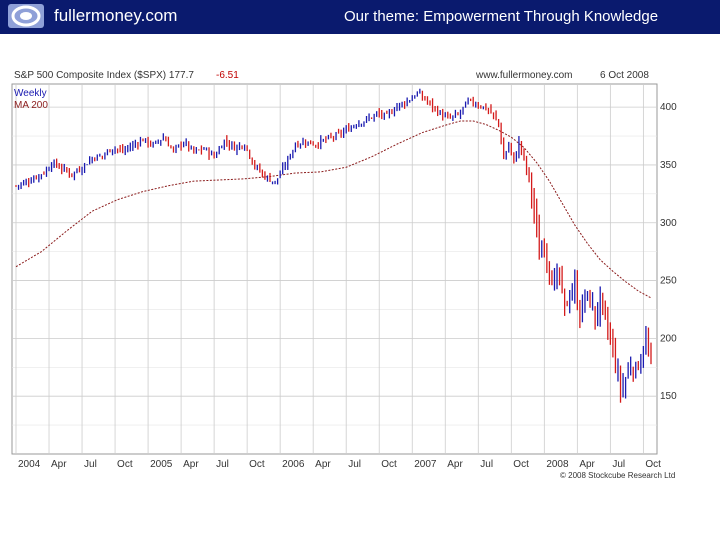 The width and height of the screenshot is (720, 540). I want to click on x-tick-label: 2004, so click(29, 464).